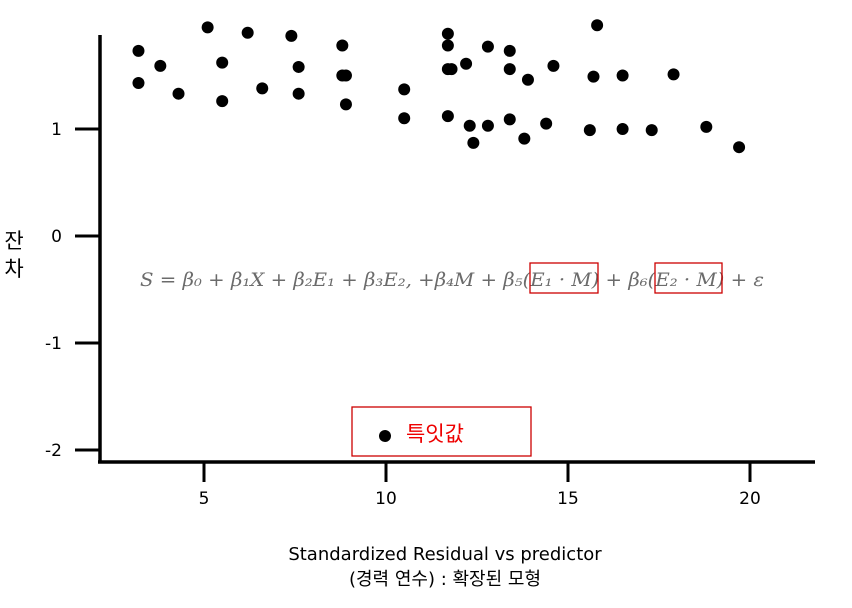 This screenshot has height=608, width=852. I want to click on formula-highlight-e2-m, so click(688, 278).